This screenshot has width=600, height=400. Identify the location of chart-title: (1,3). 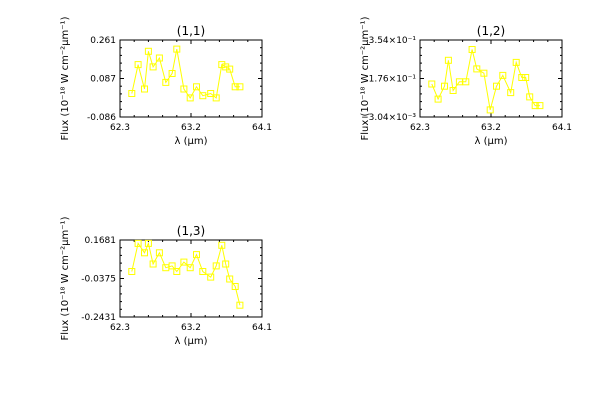
(191, 231).